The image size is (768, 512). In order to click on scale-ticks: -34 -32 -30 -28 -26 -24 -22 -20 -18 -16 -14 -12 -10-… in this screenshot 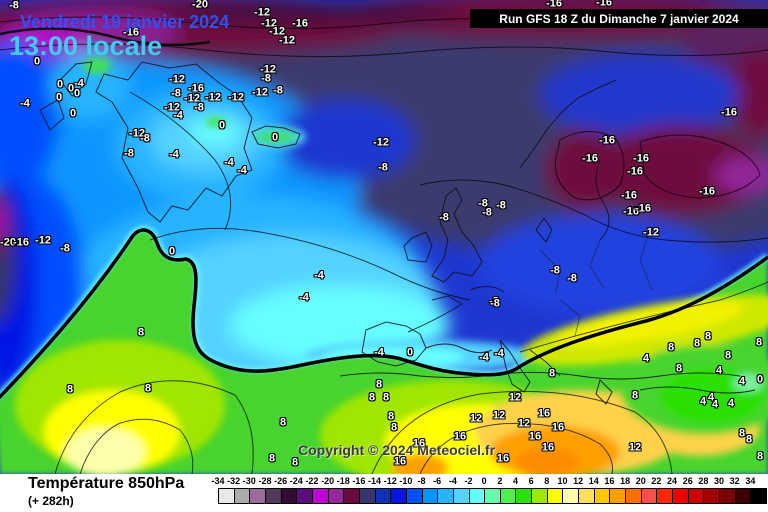, I will do `click(488, 481)`.